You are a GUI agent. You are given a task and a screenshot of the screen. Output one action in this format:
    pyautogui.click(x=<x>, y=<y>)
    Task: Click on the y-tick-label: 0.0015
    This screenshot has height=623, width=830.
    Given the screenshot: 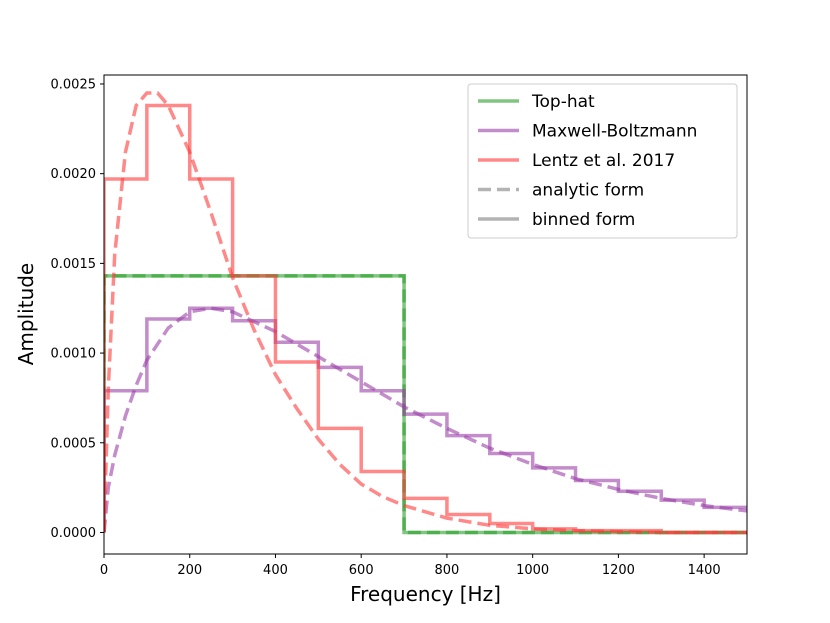 What is the action you would take?
    pyautogui.click(x=74, y=264)
    